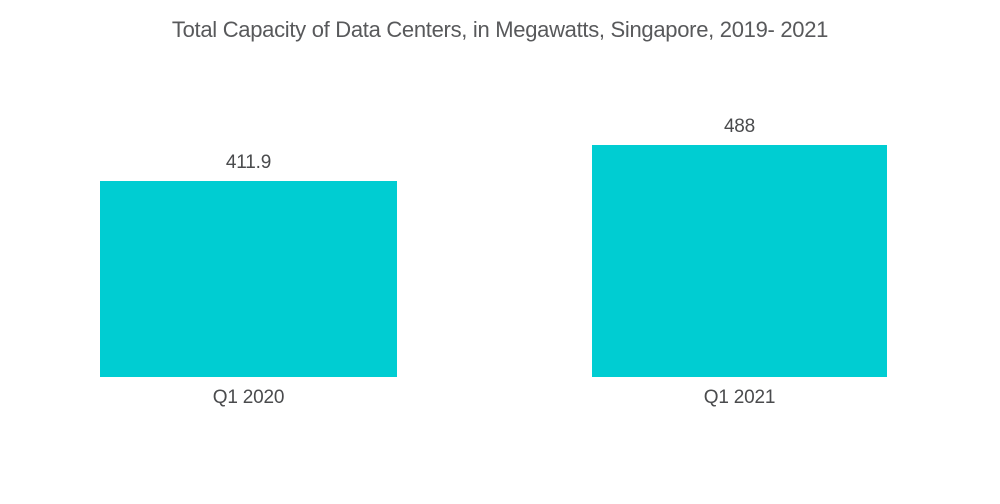 This screenshot has height=504, width=1000. Describe the element at coordinates (248, 397) in the screenshot. I see `category-label: Q1 2020` at that location.